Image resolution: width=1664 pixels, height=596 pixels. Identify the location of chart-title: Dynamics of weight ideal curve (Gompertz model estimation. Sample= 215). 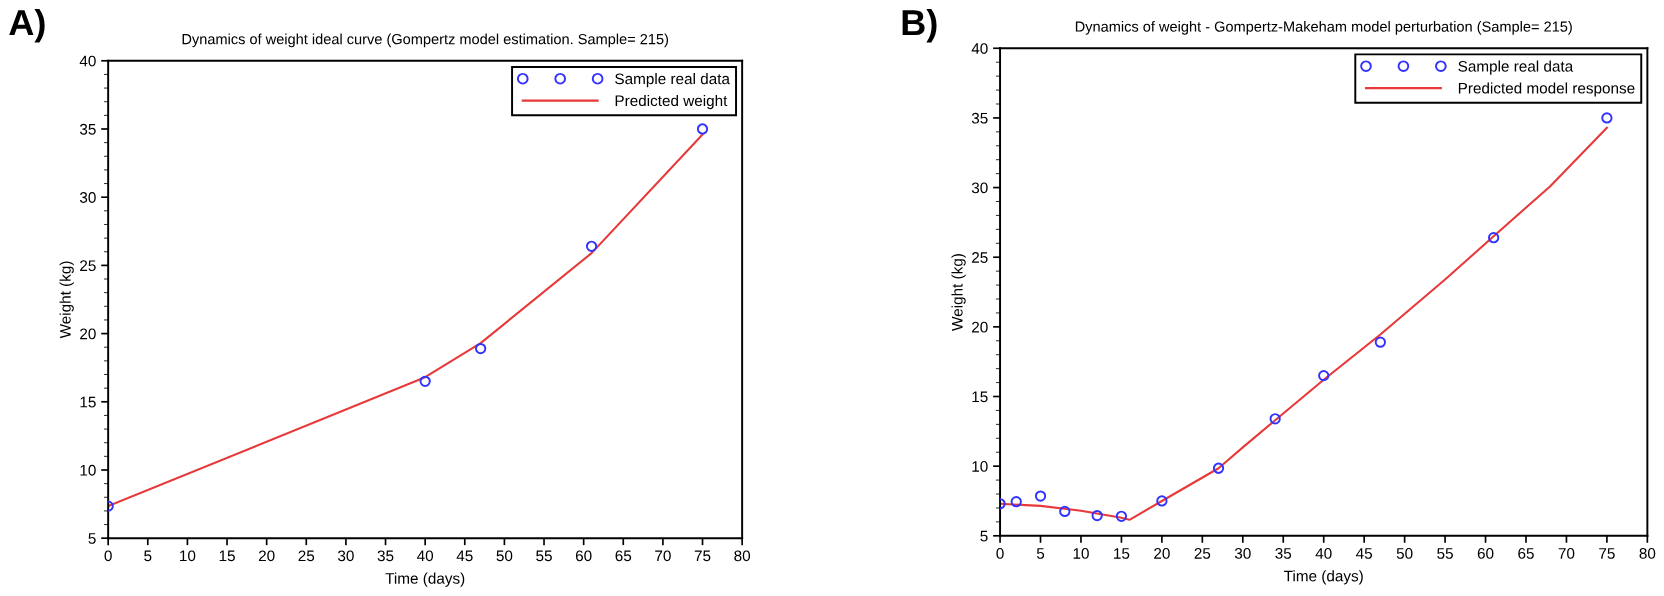
(425, 40).